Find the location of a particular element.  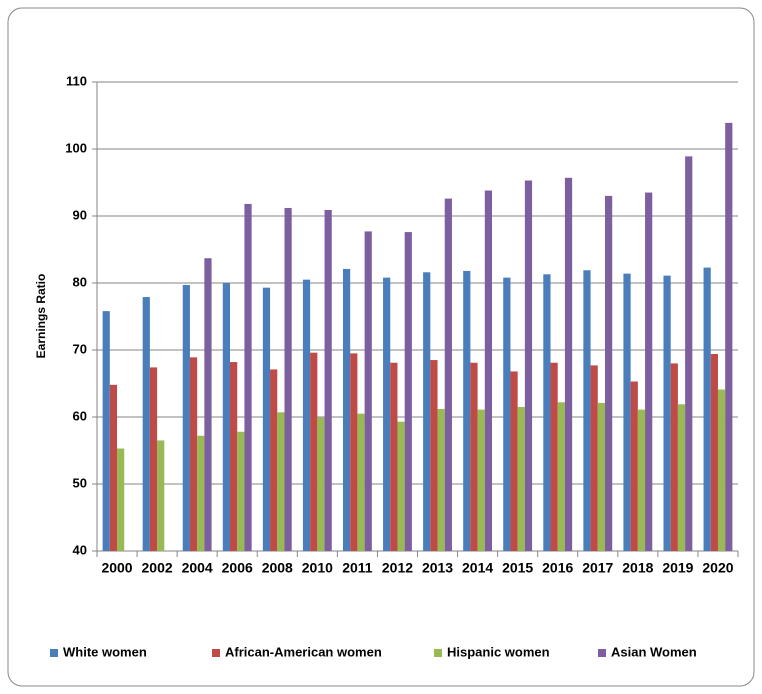

legend-label: Asian Women is located at coordinates (654, 651).